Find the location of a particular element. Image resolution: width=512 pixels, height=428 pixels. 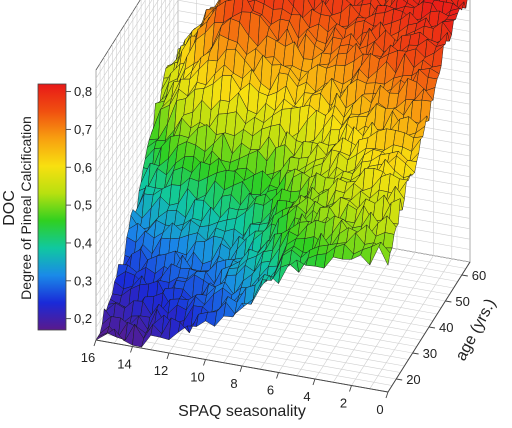

colorbar-tick-label: 0,8 is located at coordinates (83, 91).